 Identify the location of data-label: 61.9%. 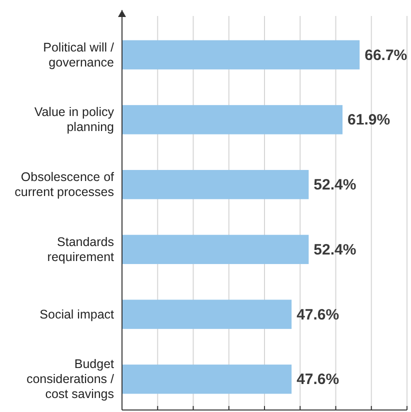
(369, 120).